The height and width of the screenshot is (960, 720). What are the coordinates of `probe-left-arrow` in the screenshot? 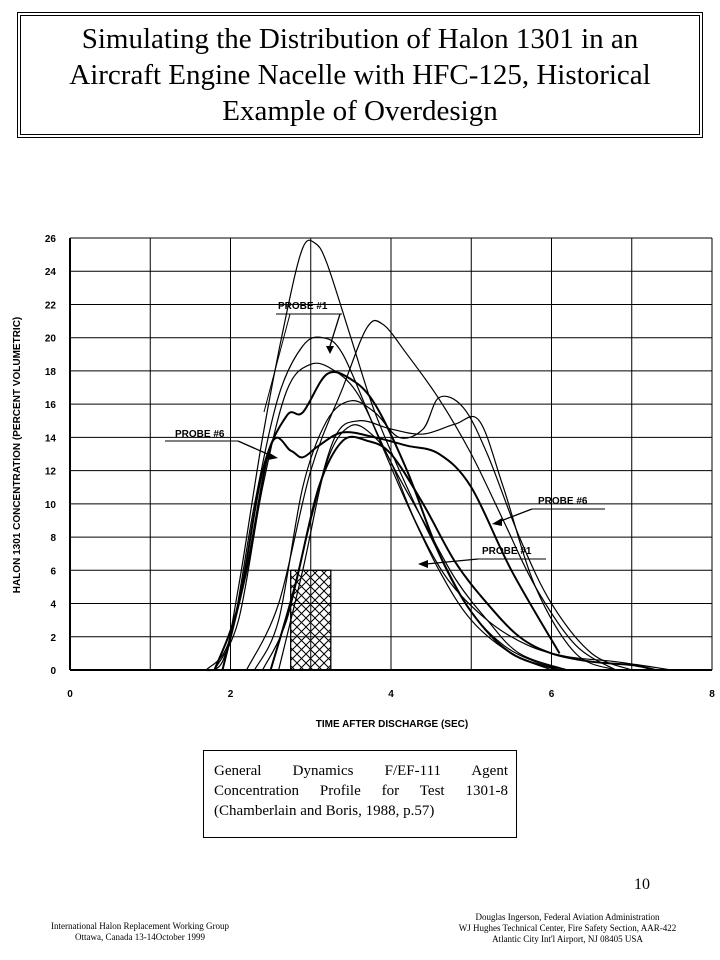 It's located at (255, 448).